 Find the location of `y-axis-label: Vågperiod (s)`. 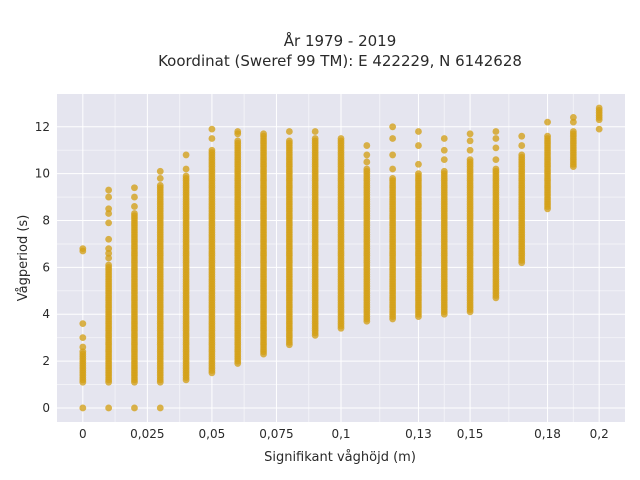

y-axis-label: Vågperiod (s) is located at coordinates (23, 258).